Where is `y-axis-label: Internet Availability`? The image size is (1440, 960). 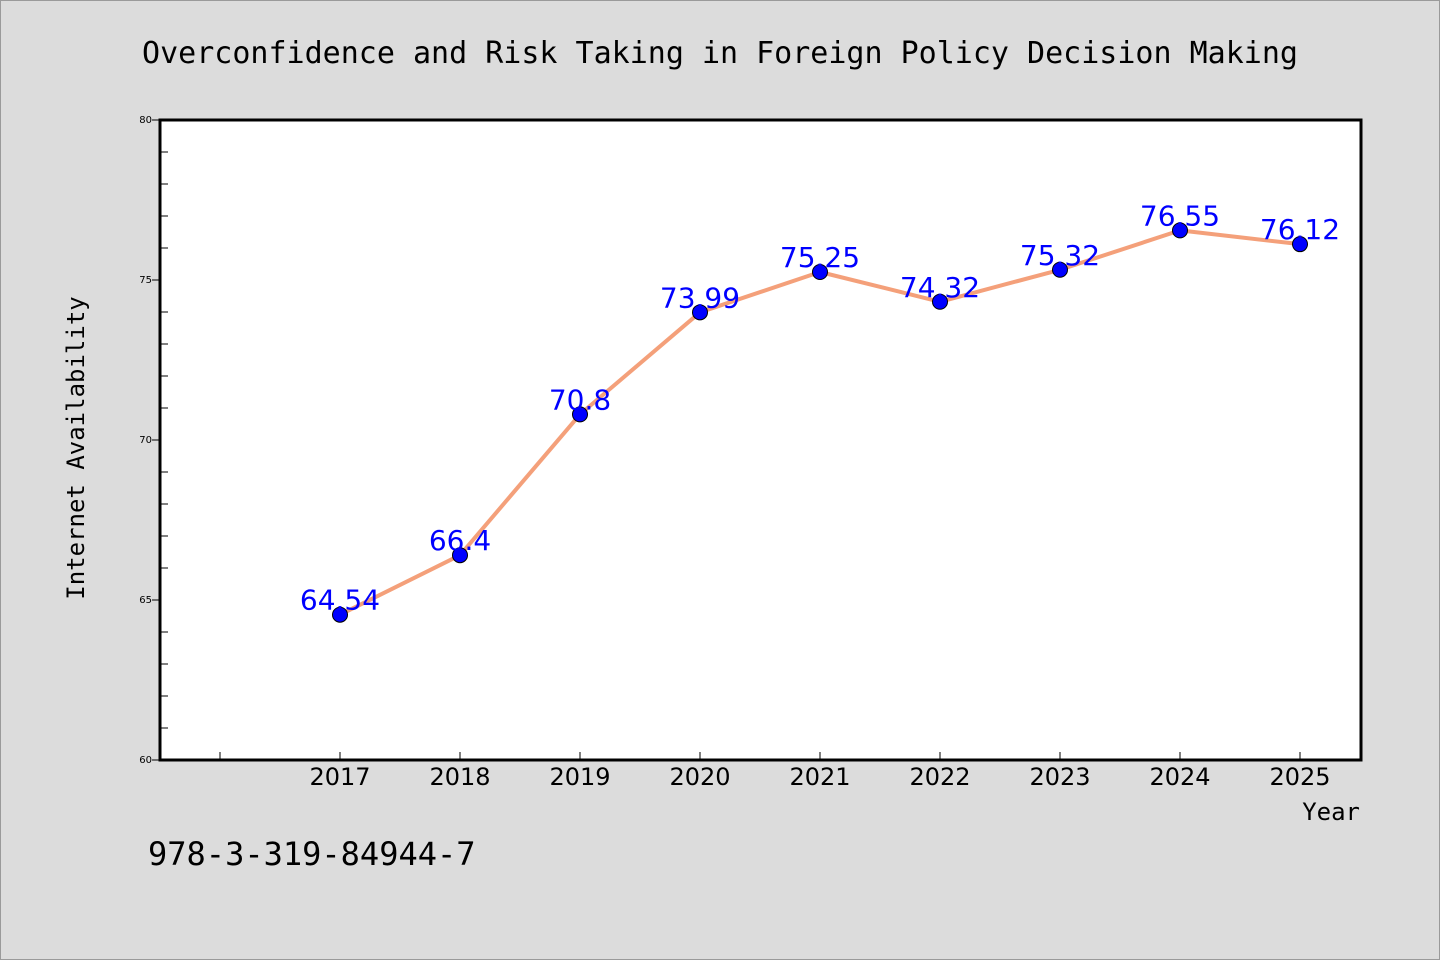 y-axis-label: Internet Availability is located at coordinates (76, 447).